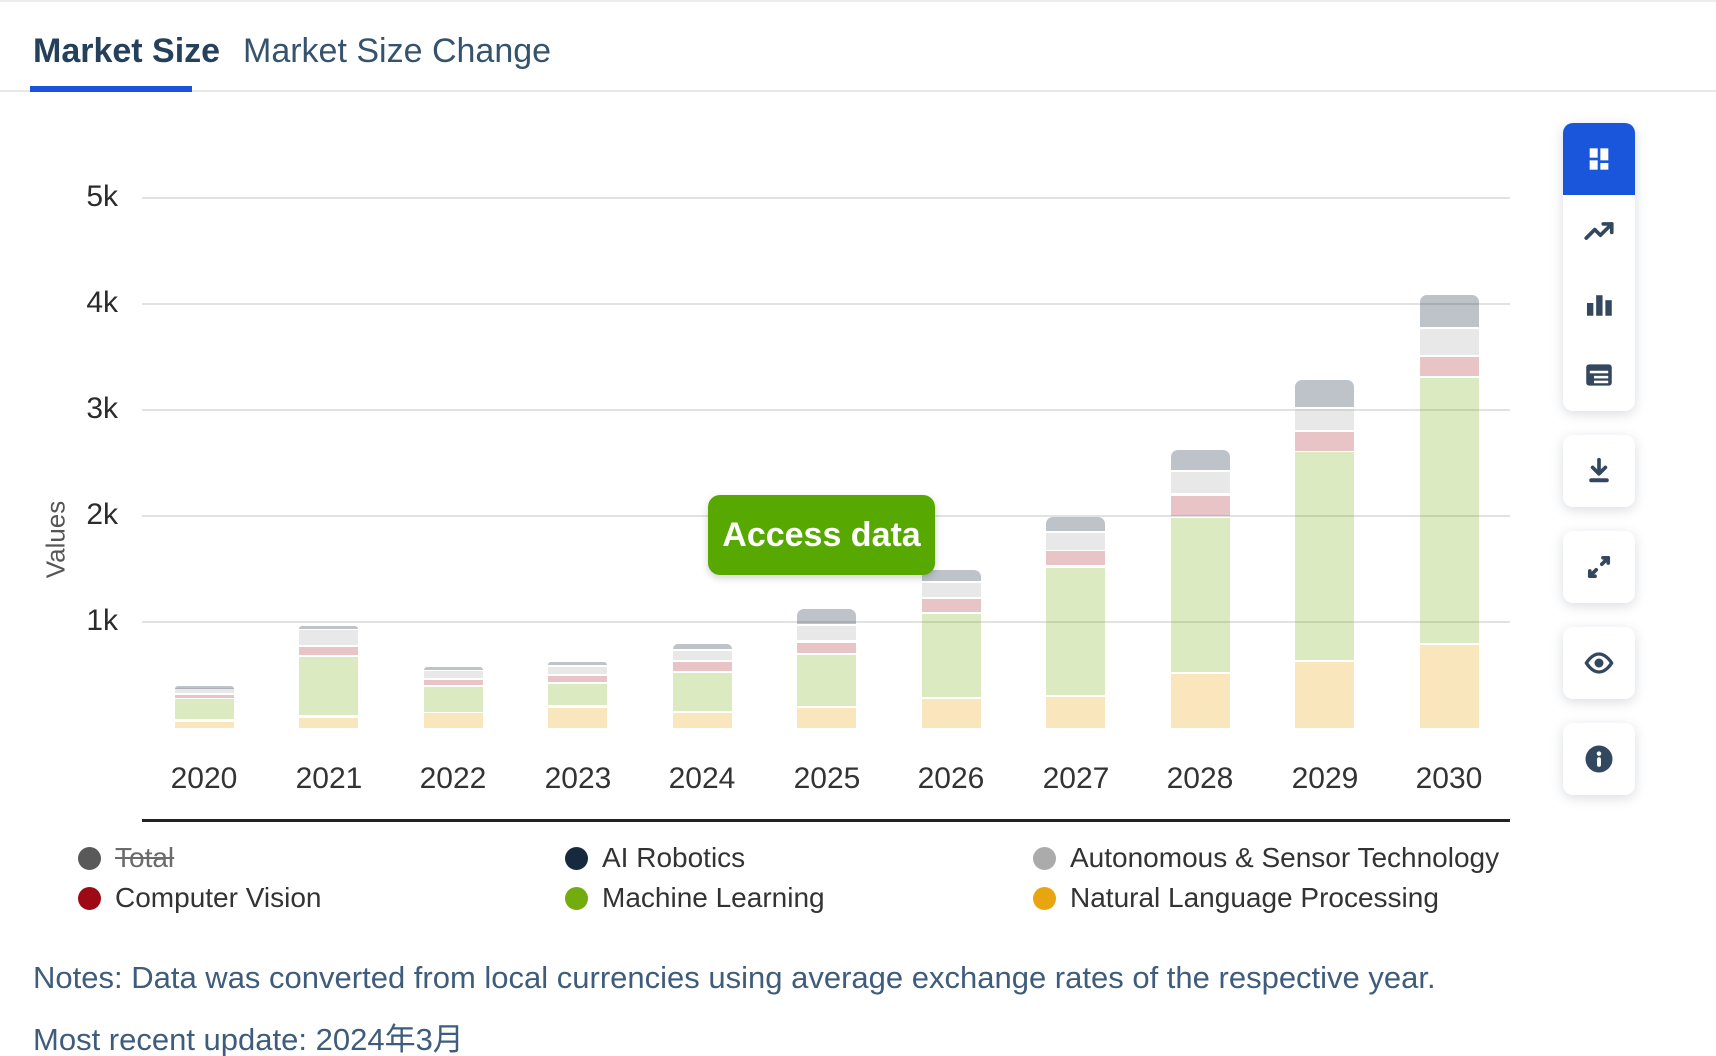 Image resolution: width=1716 pixels, height=1056 pixels. What do you see at coordinates (578, 778) in the screenshot?
I see `x-tick-label: 2023` at bounding box center [578, 778].